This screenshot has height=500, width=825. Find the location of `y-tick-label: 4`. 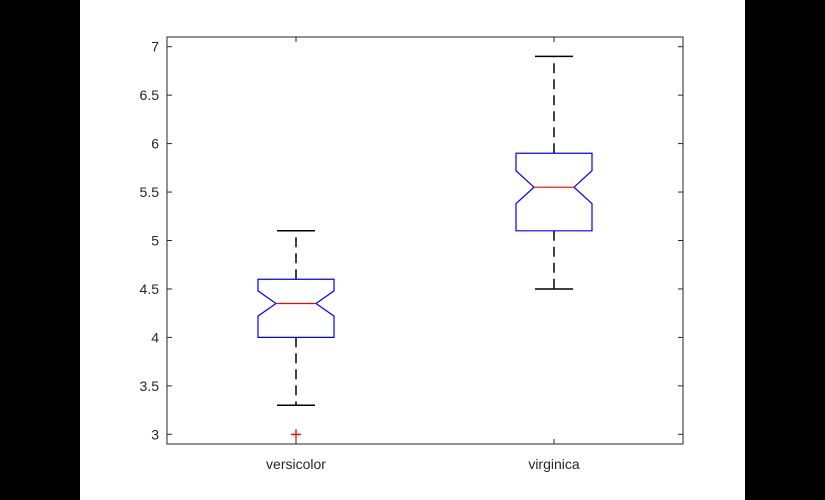

y-tick-label: 4 is located at coordinates (155, 337).